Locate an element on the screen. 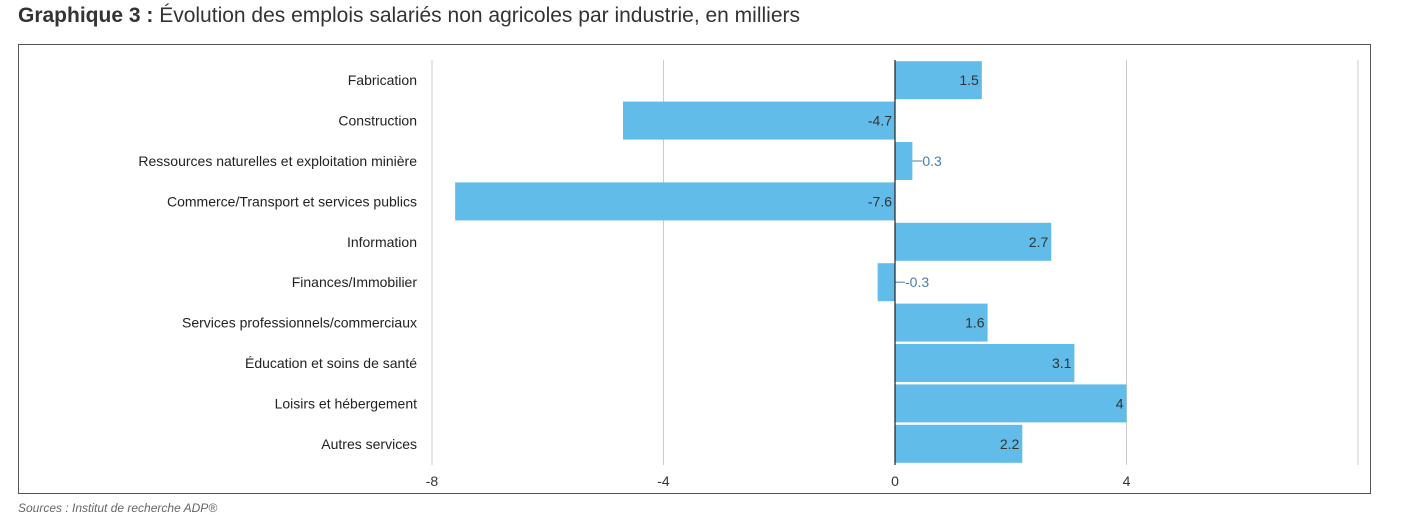 The height and width of the screenshot is (523, 1412). source-note: Sources : Institut de recherche ADP® is located at coordinates (117, 508).